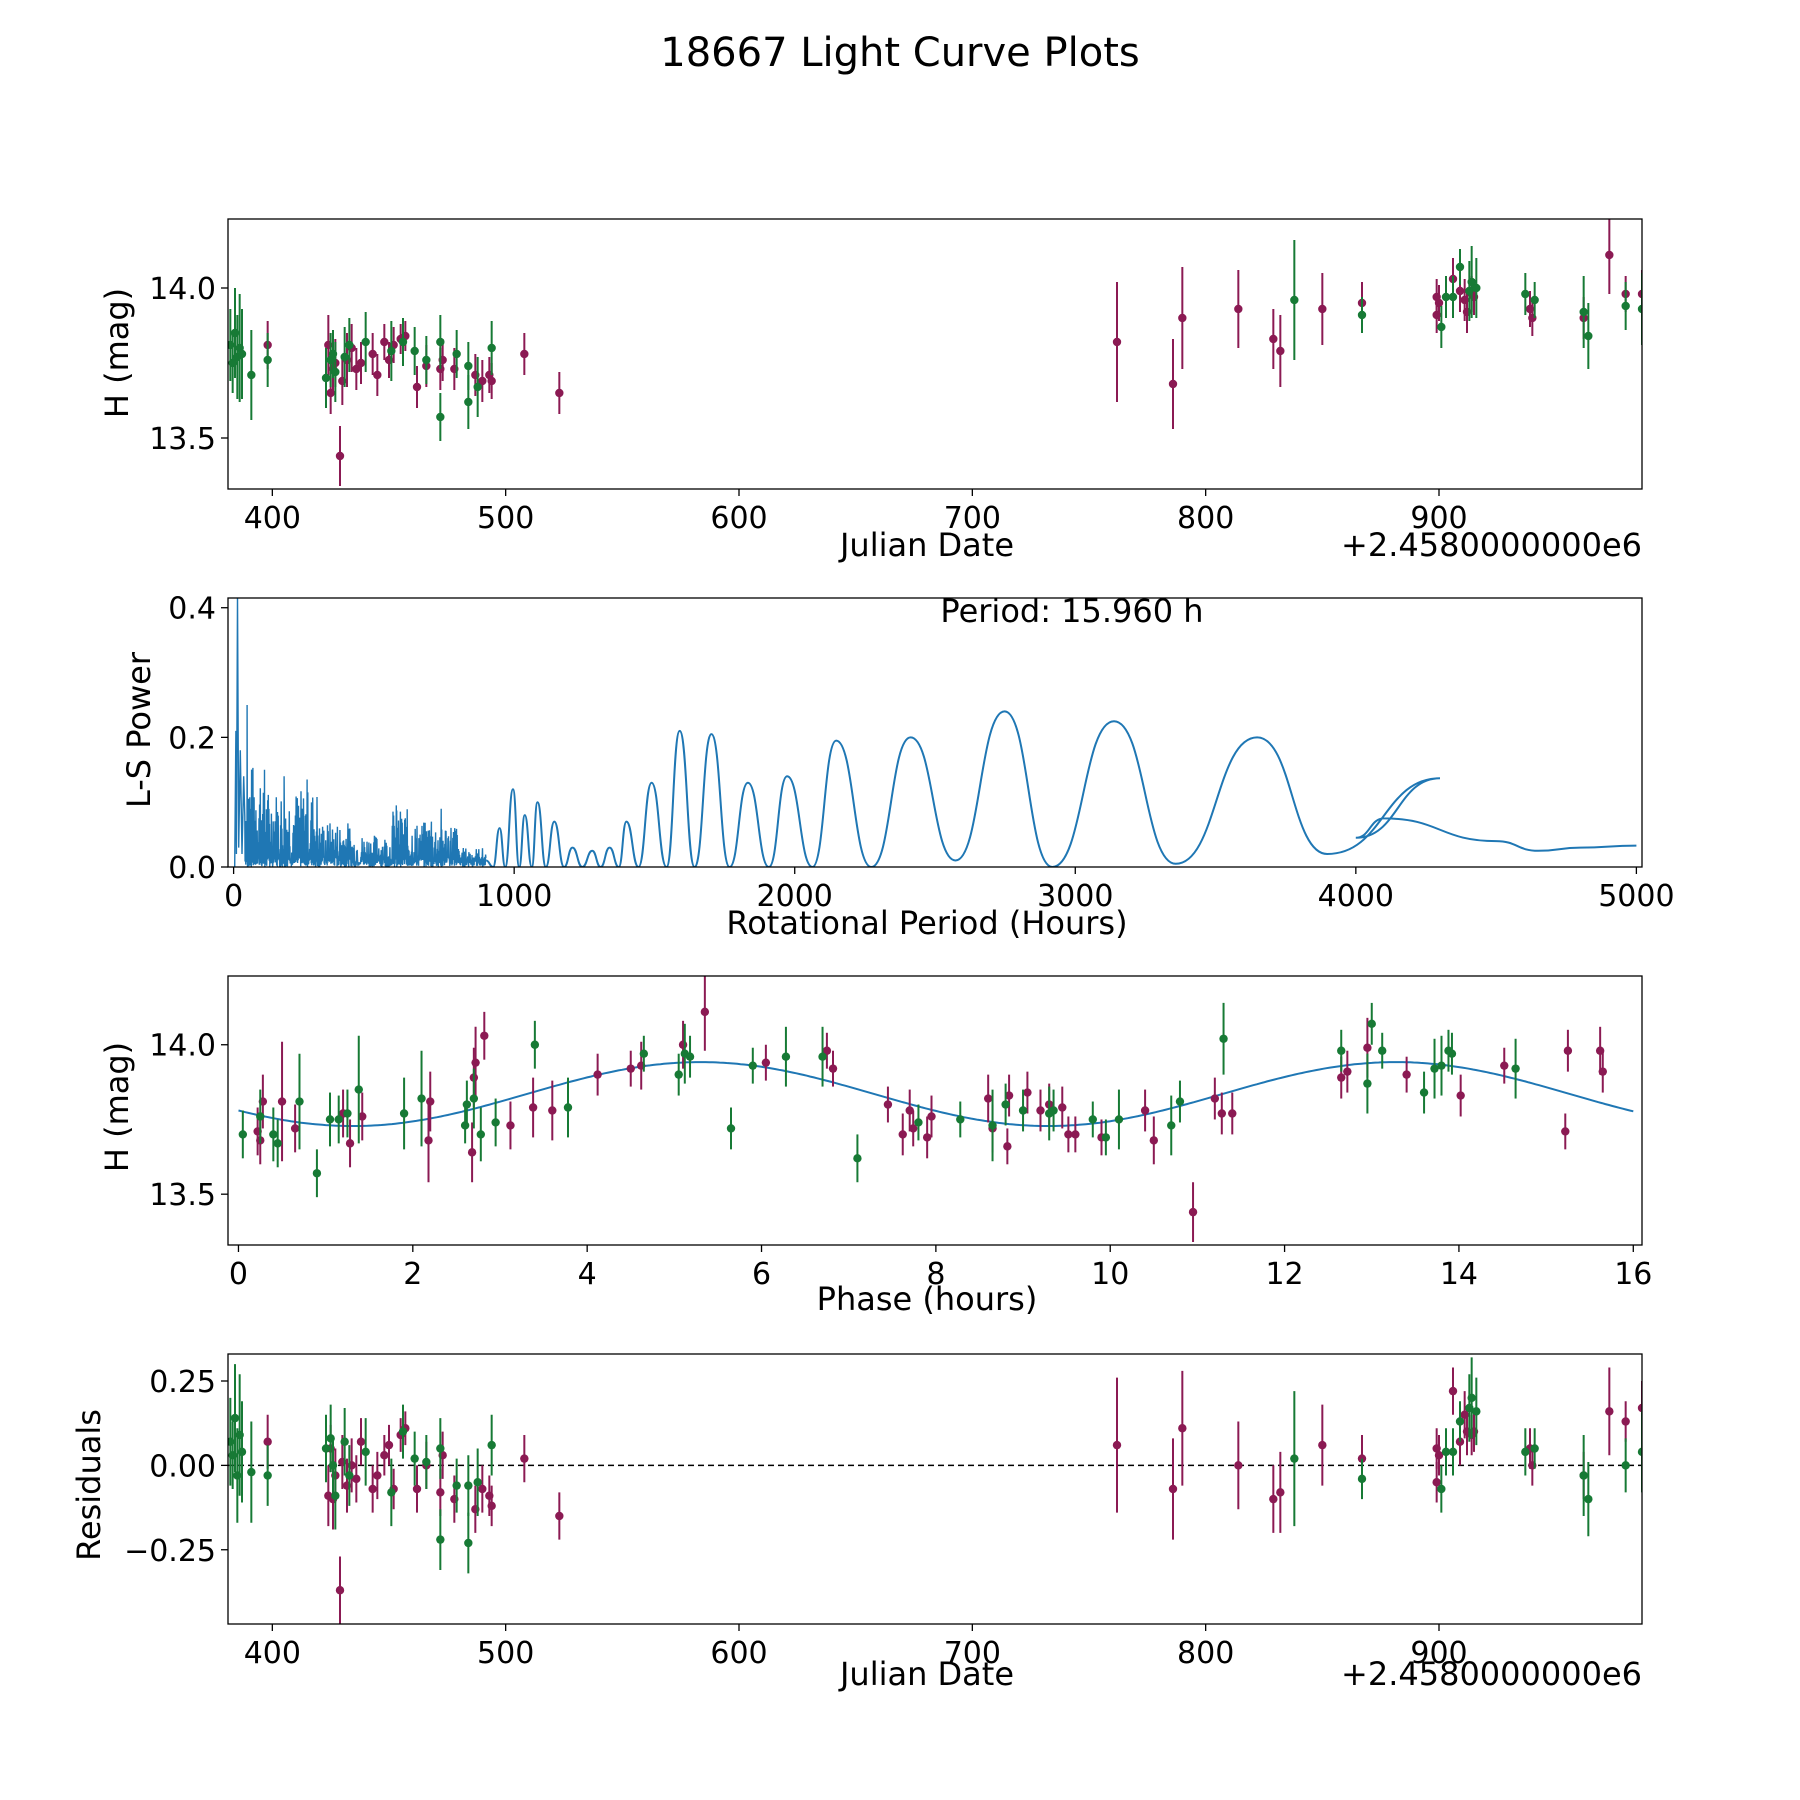 The height and width of the screenshot is (1800, 1800). I want to click on lightcurve-ylabel: H (mag), so click(117, 353).